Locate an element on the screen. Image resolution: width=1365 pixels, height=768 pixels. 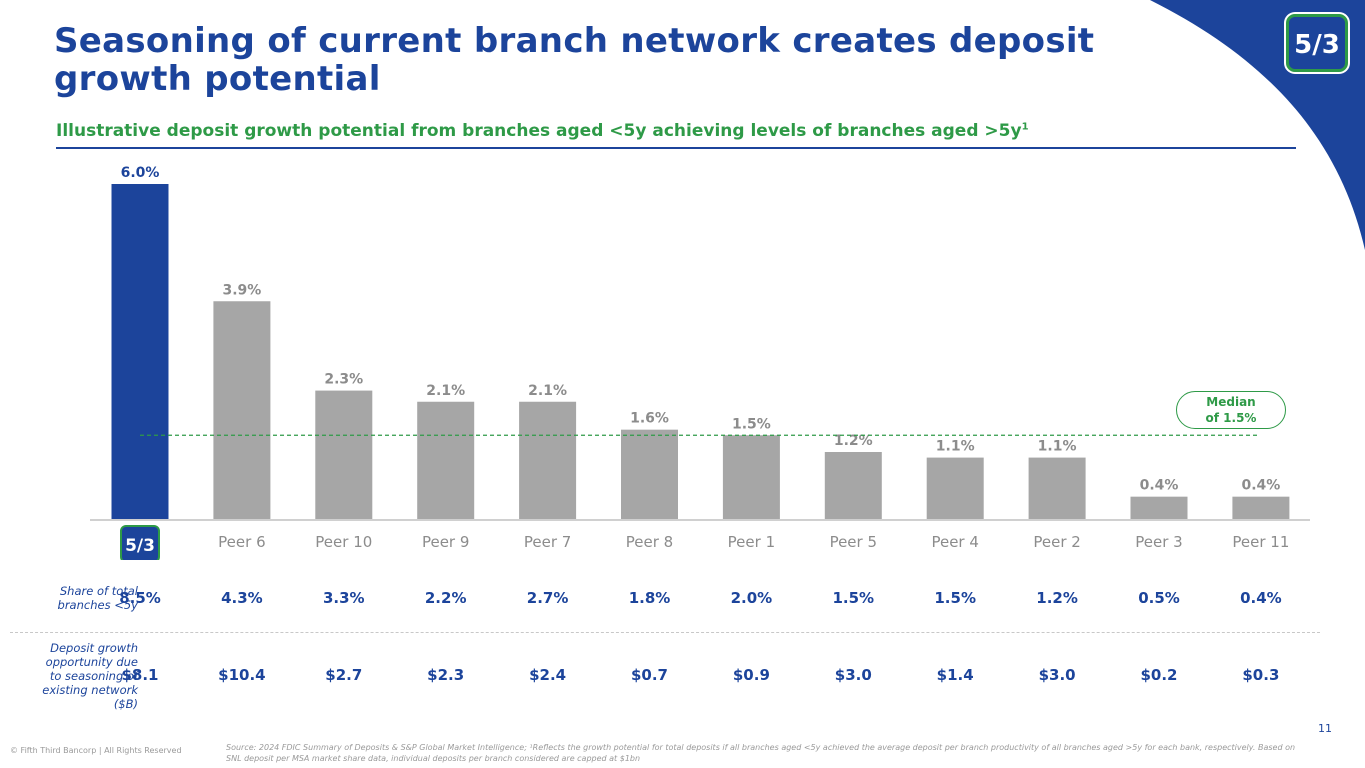
deposit-row-header-line: Deposit growth is located at coordinates (94, 648).